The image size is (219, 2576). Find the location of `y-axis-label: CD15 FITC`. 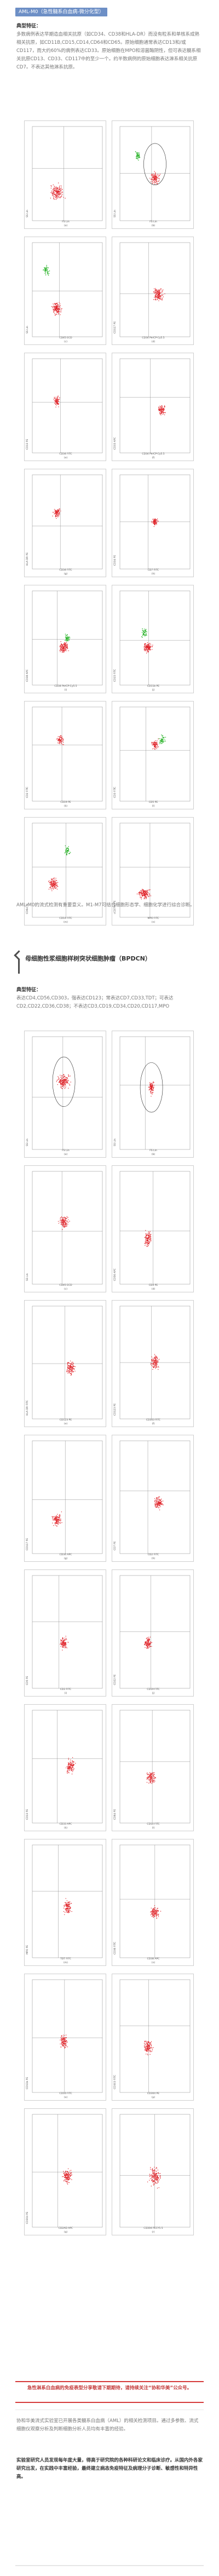

y-axis-label: CD15 FITC is located at coordinates (115, 675).